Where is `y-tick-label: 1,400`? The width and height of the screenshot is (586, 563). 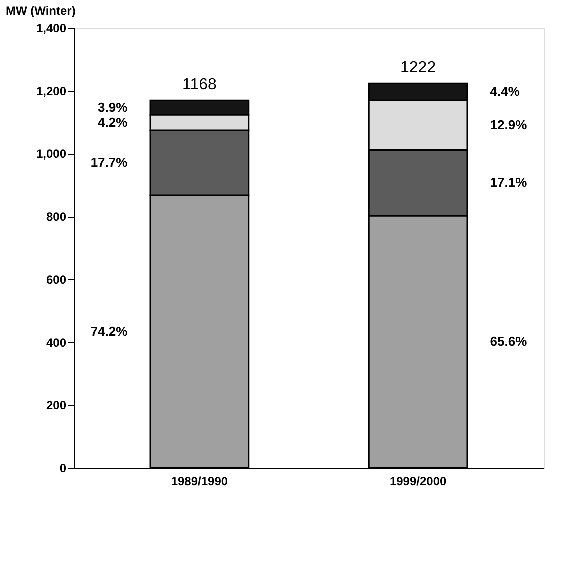
y-tick-label: 1,400 is located at coordinates (51, 29).